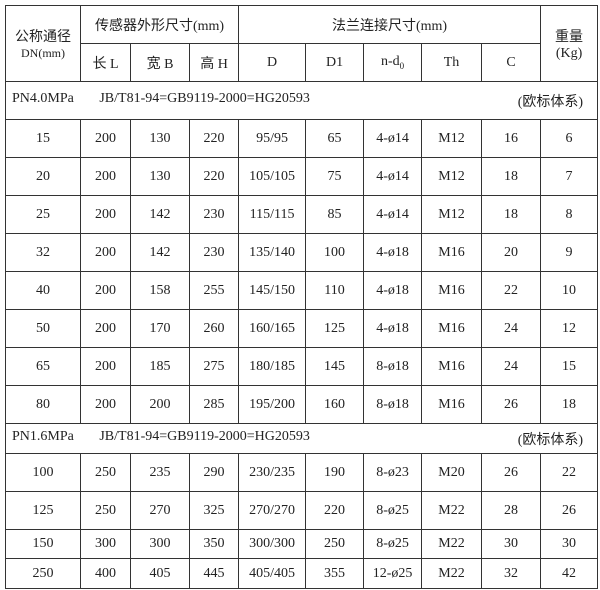 This screenshot has height=590, width=600. I want to click on col-width: 宽 B, so click(160, 62).